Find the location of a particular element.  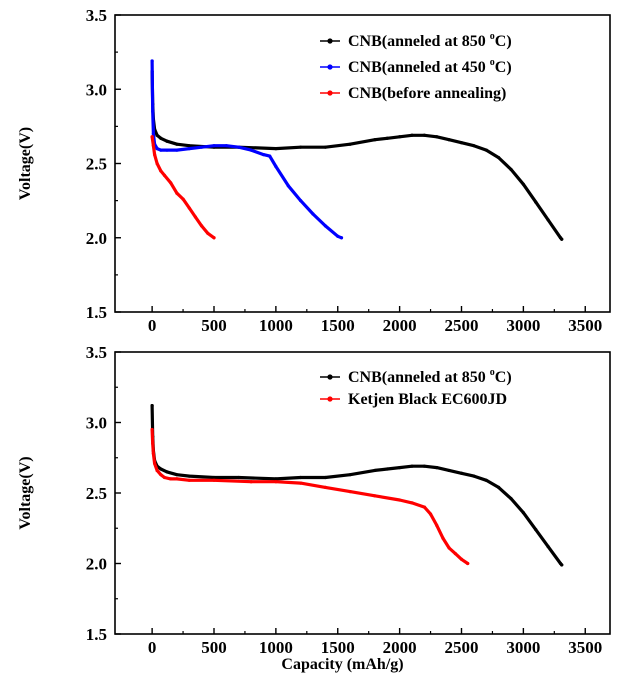

legend-entry: Ketjen Black EC600JD is located at coordinates (413, 399).